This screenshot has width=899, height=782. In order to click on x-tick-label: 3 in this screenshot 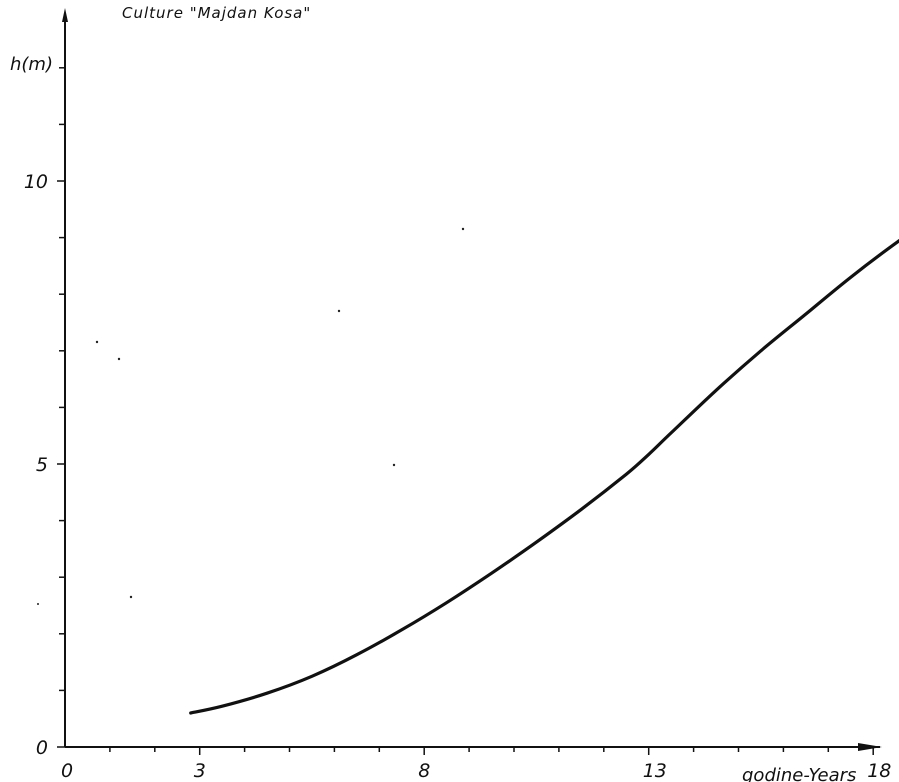, I will do `click(200, 771)`.